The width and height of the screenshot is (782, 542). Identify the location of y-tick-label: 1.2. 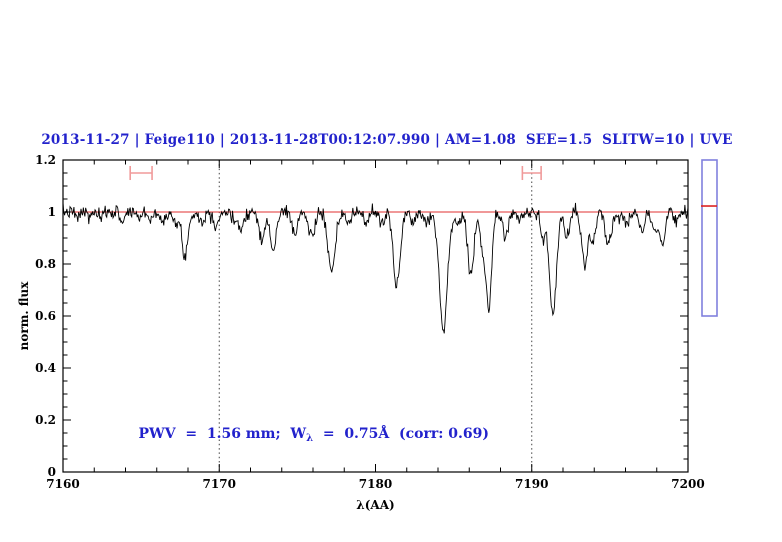
(45, 160).